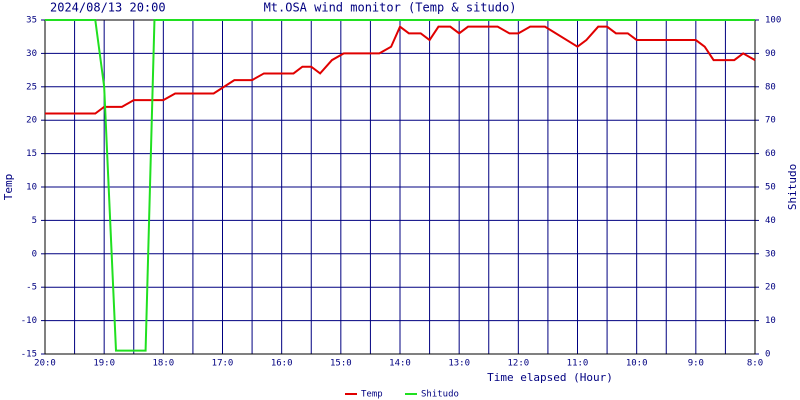  What do you see at coordinates (372, 395) in the screenshot?
I see `legend-label: Temp` at bounding box center [372, 395].